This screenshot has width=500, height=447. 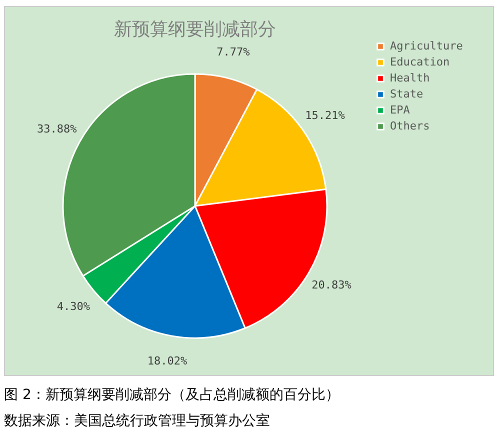 I want to click on data-label: 4.30%, so click(x=73, y=306).